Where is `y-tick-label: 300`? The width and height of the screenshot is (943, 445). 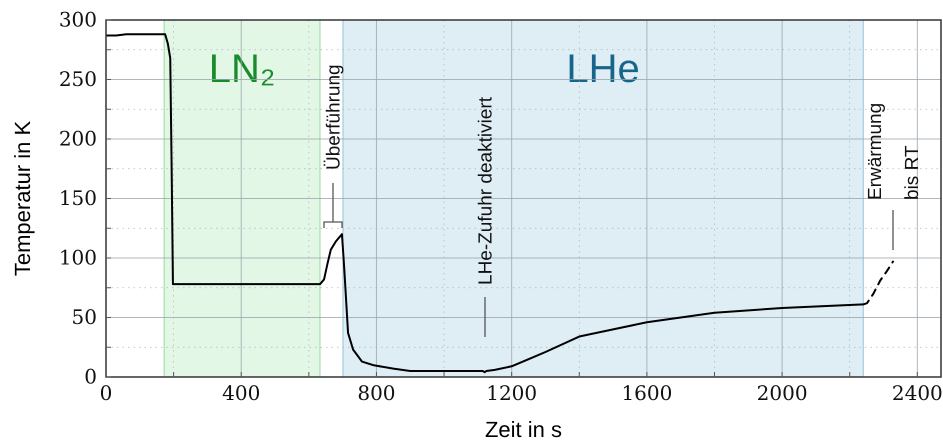
y-tick-label: 300 is located at coordinates (77, 19).